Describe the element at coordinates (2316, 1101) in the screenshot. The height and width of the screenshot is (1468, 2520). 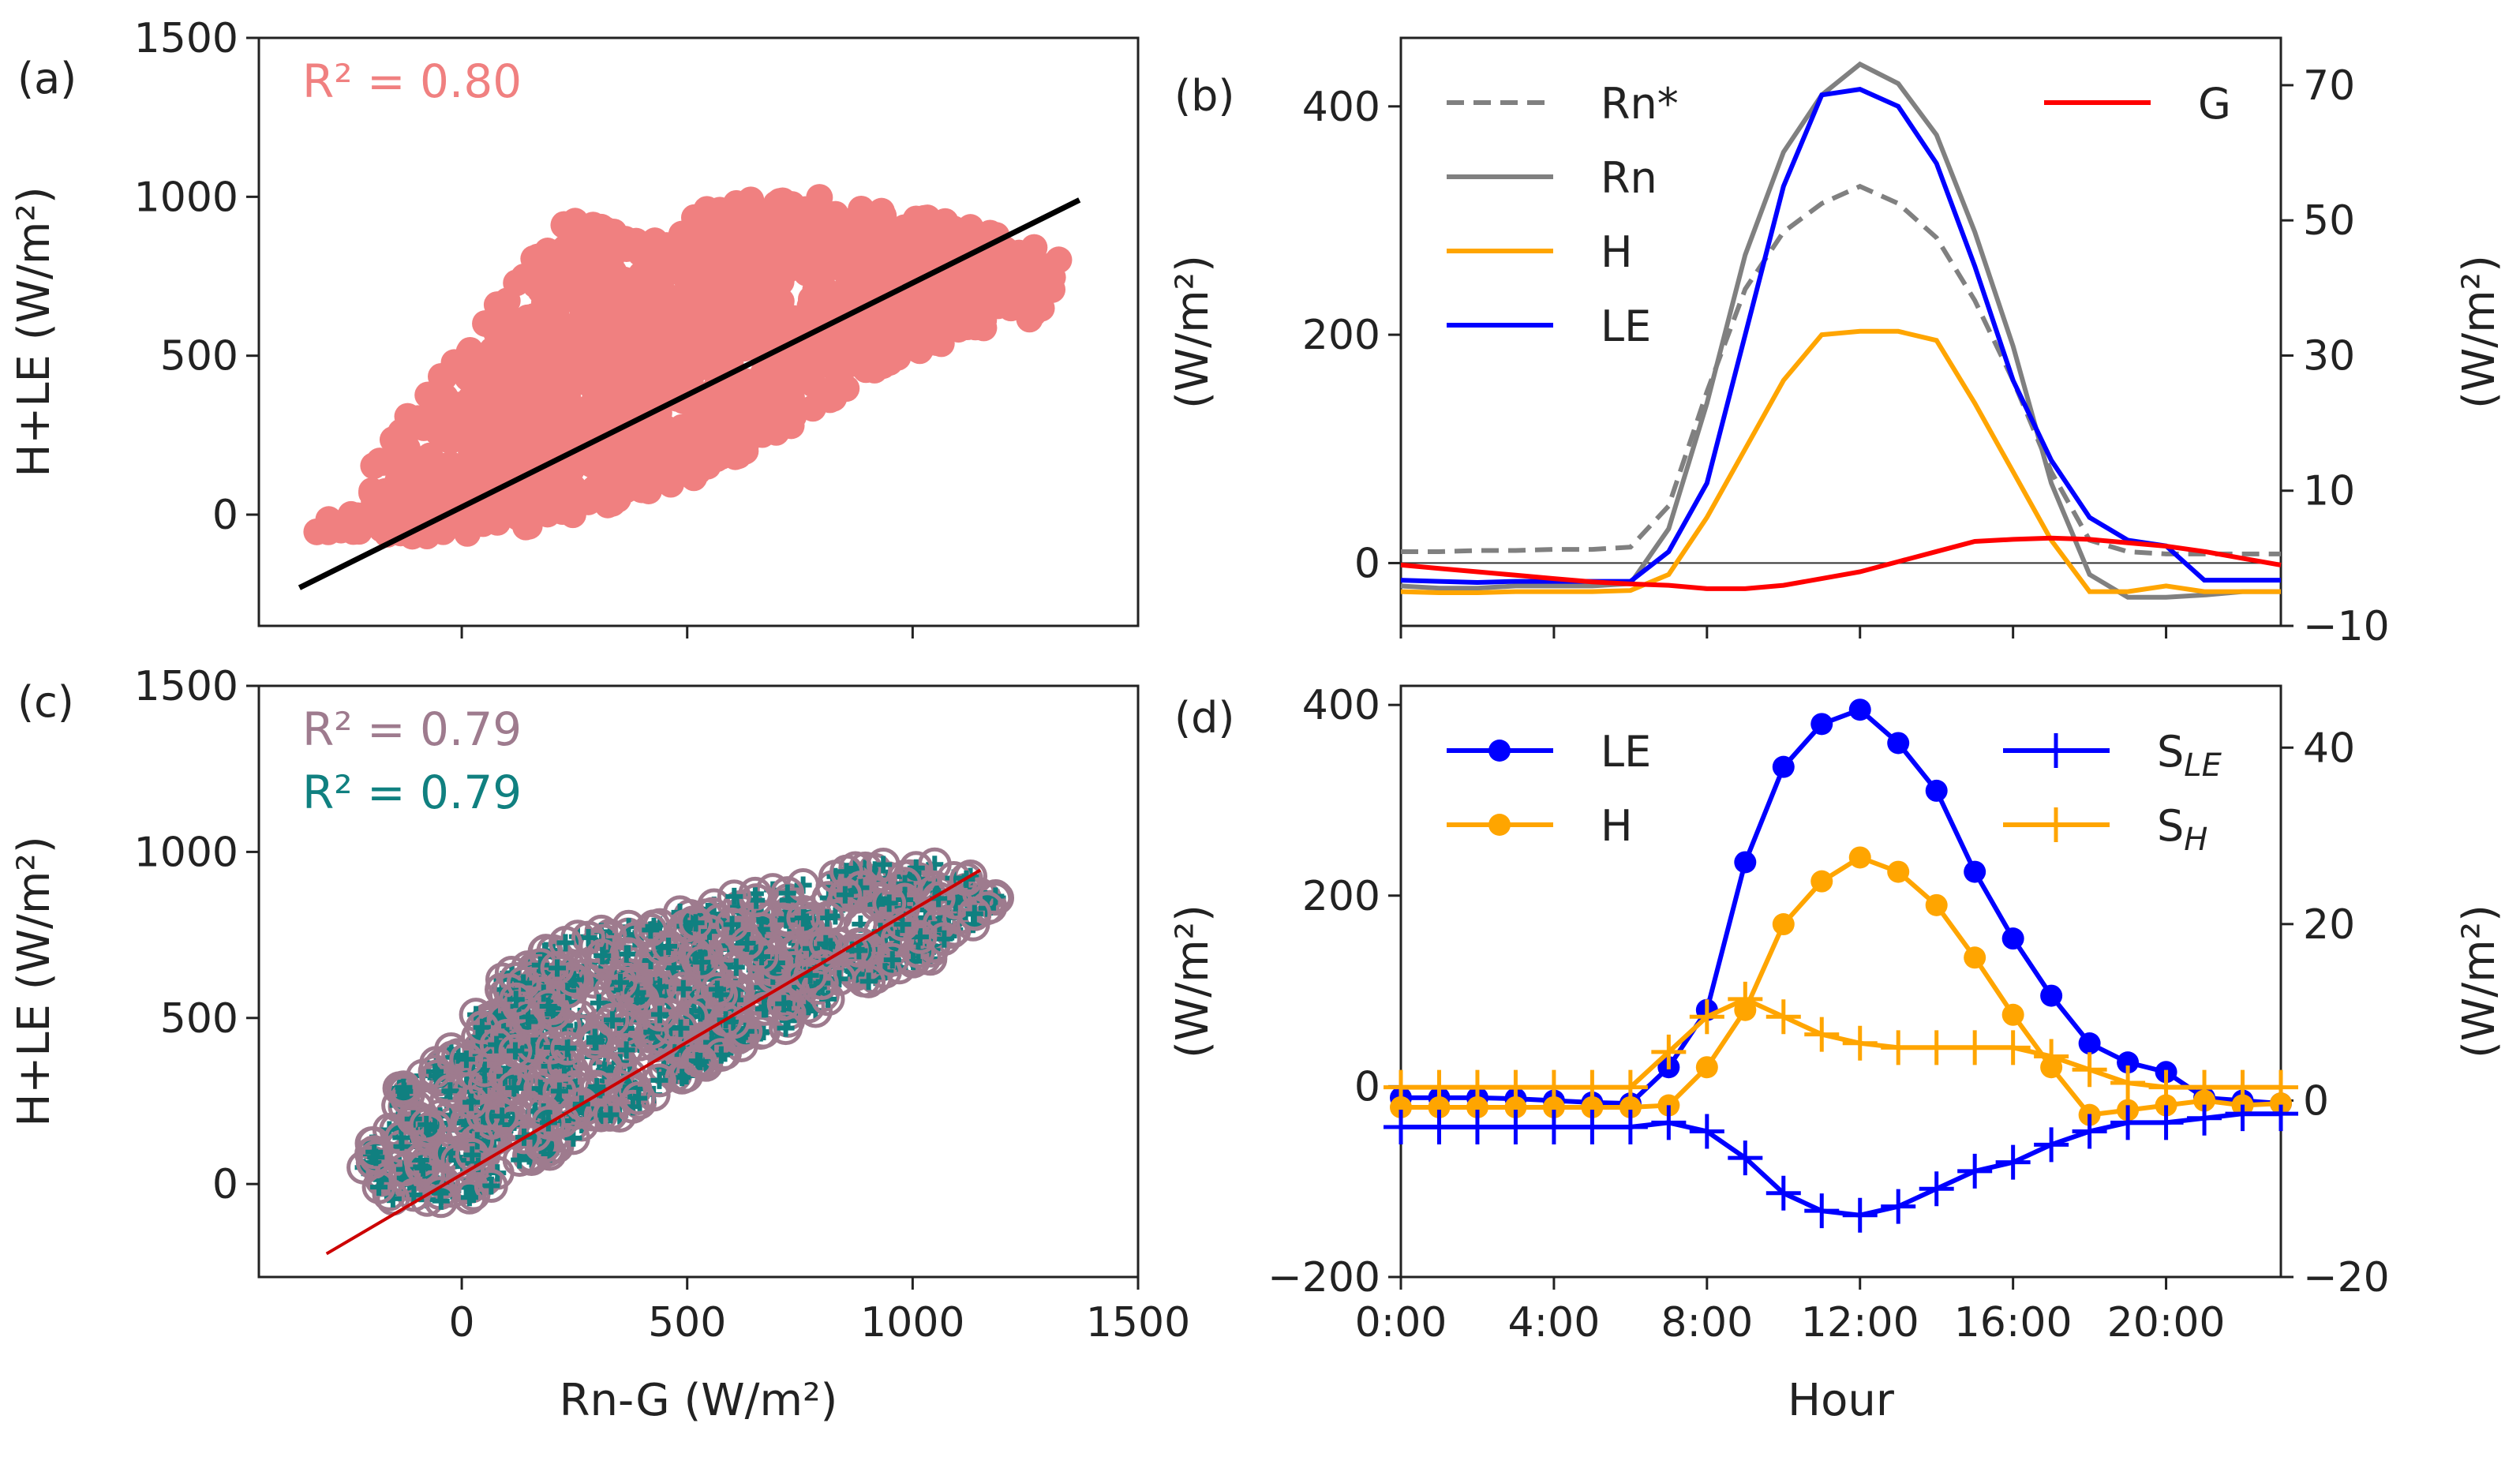
I see `d-y2tick-label: 0` at that location.